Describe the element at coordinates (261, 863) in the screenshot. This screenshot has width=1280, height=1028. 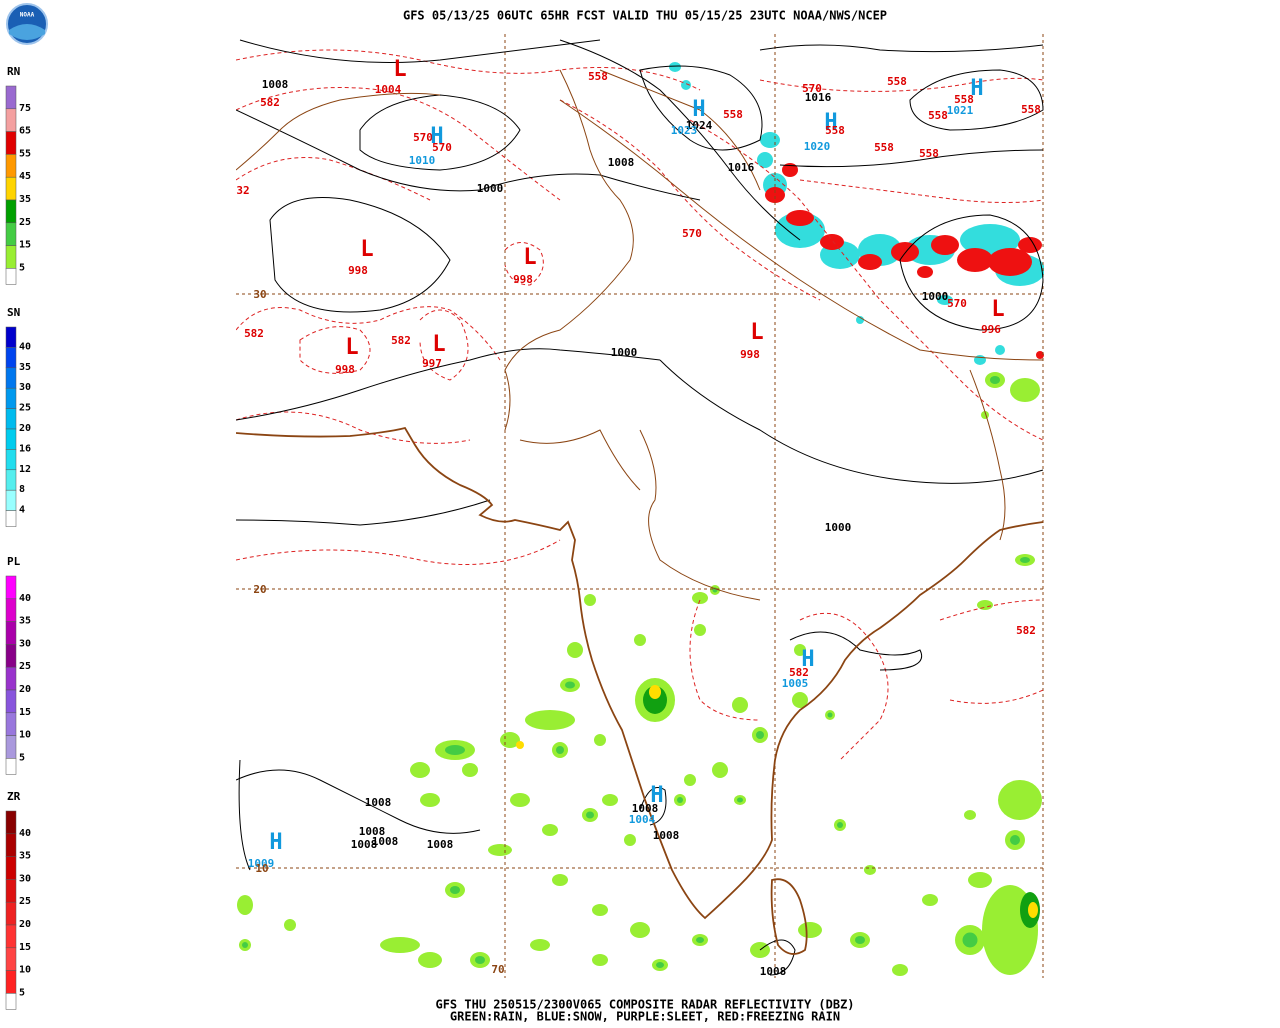
I see `contour-label: 1009` at that location.